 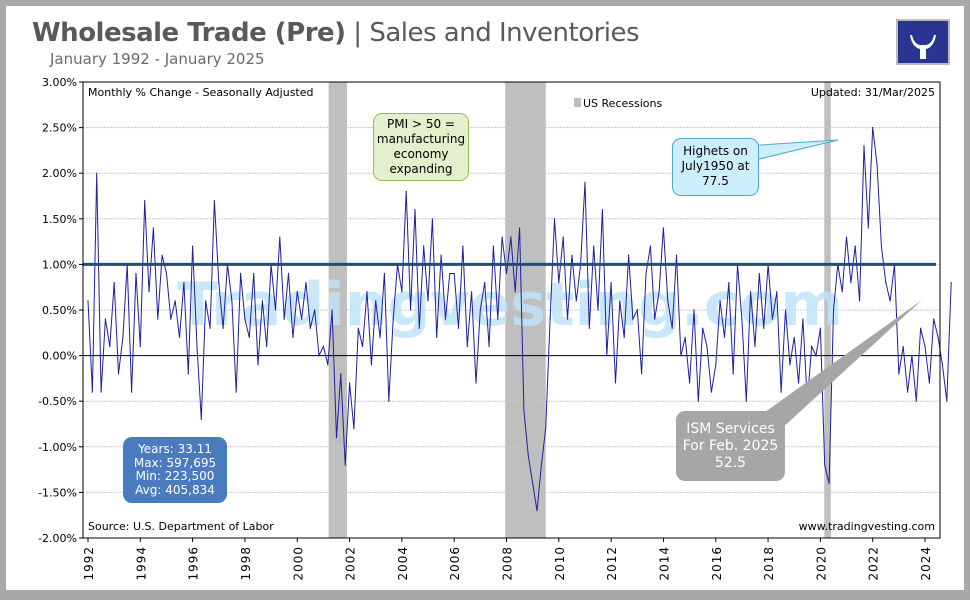 I want to click on top-left-note: Monthly % Change - Seasonally Adjusted, so click(x=200, y=92).